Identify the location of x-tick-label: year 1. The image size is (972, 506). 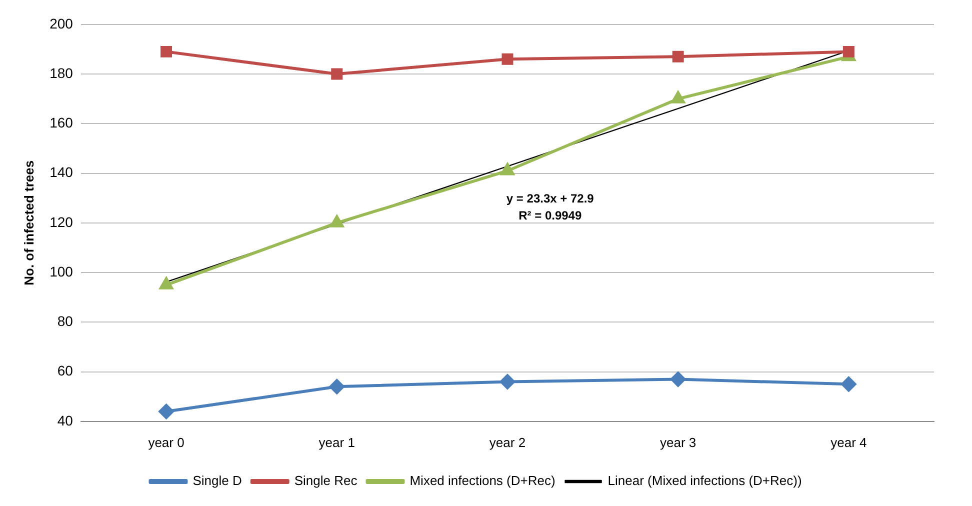
(336, 442).